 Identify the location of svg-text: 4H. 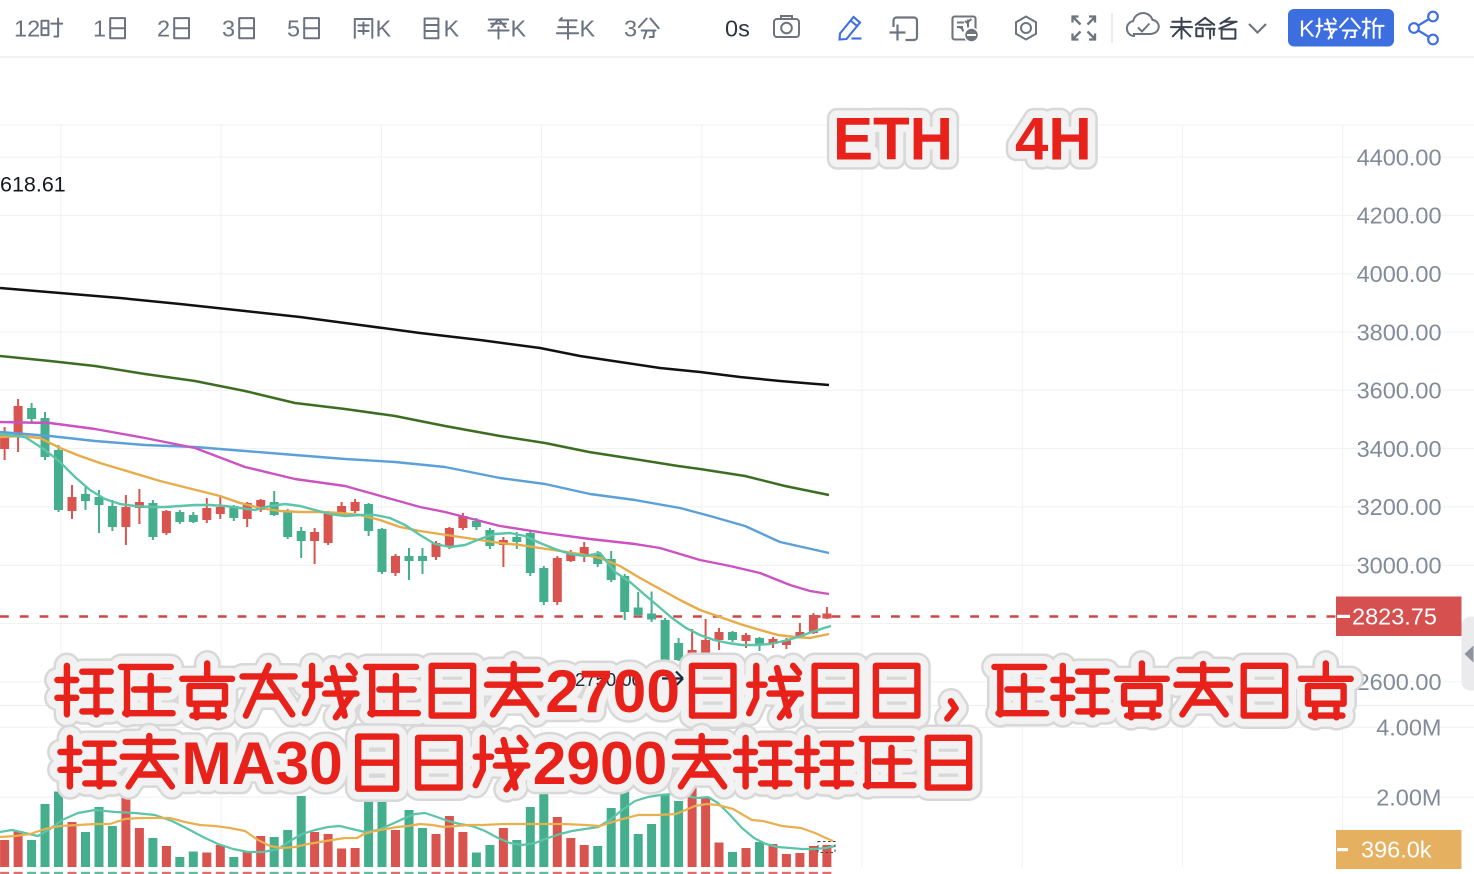
(1053, 139).